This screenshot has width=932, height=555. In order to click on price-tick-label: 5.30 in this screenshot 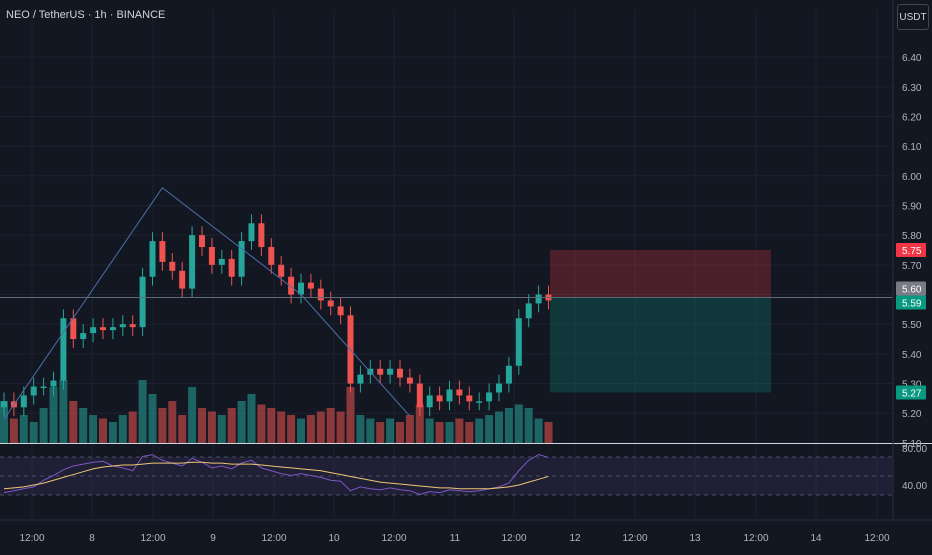, I will do `click(912, 385)`.